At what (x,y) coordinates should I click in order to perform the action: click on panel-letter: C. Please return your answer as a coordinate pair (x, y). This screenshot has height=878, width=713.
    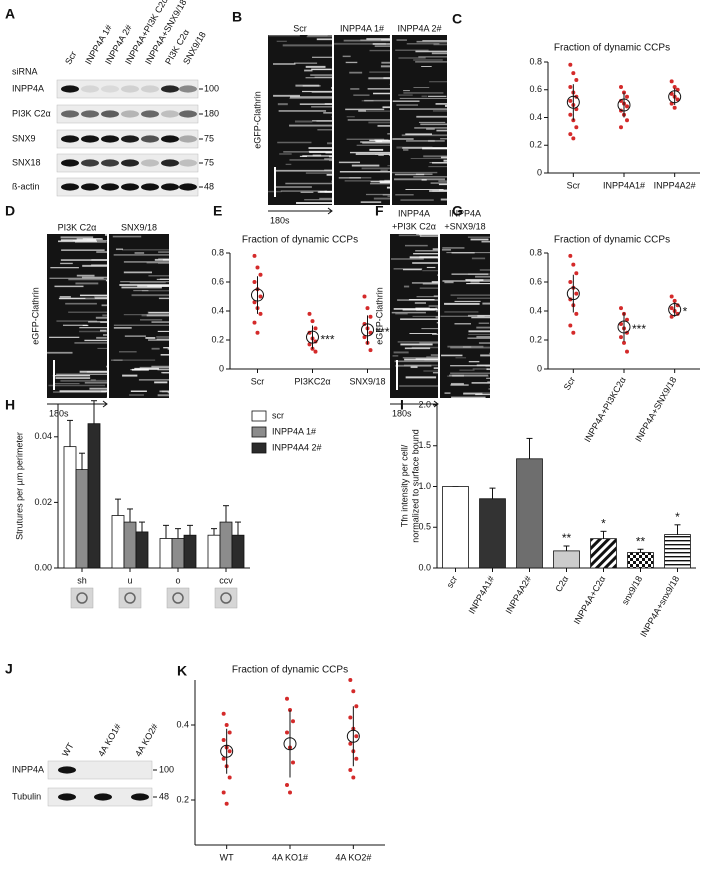
    Looking at the image, I should click on (457, 19).